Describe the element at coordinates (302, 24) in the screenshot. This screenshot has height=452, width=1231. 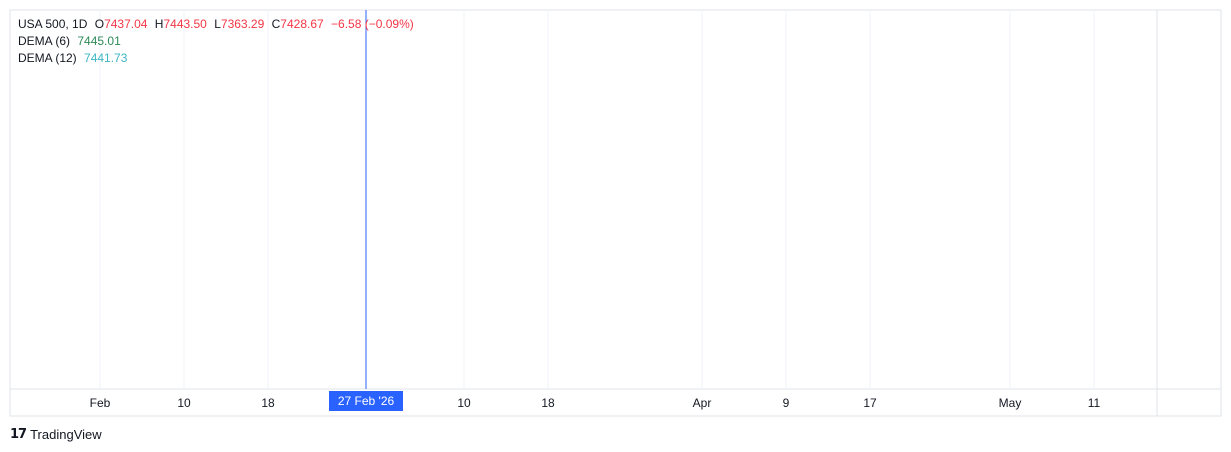
I see `close-value: 7428.67` at that location.